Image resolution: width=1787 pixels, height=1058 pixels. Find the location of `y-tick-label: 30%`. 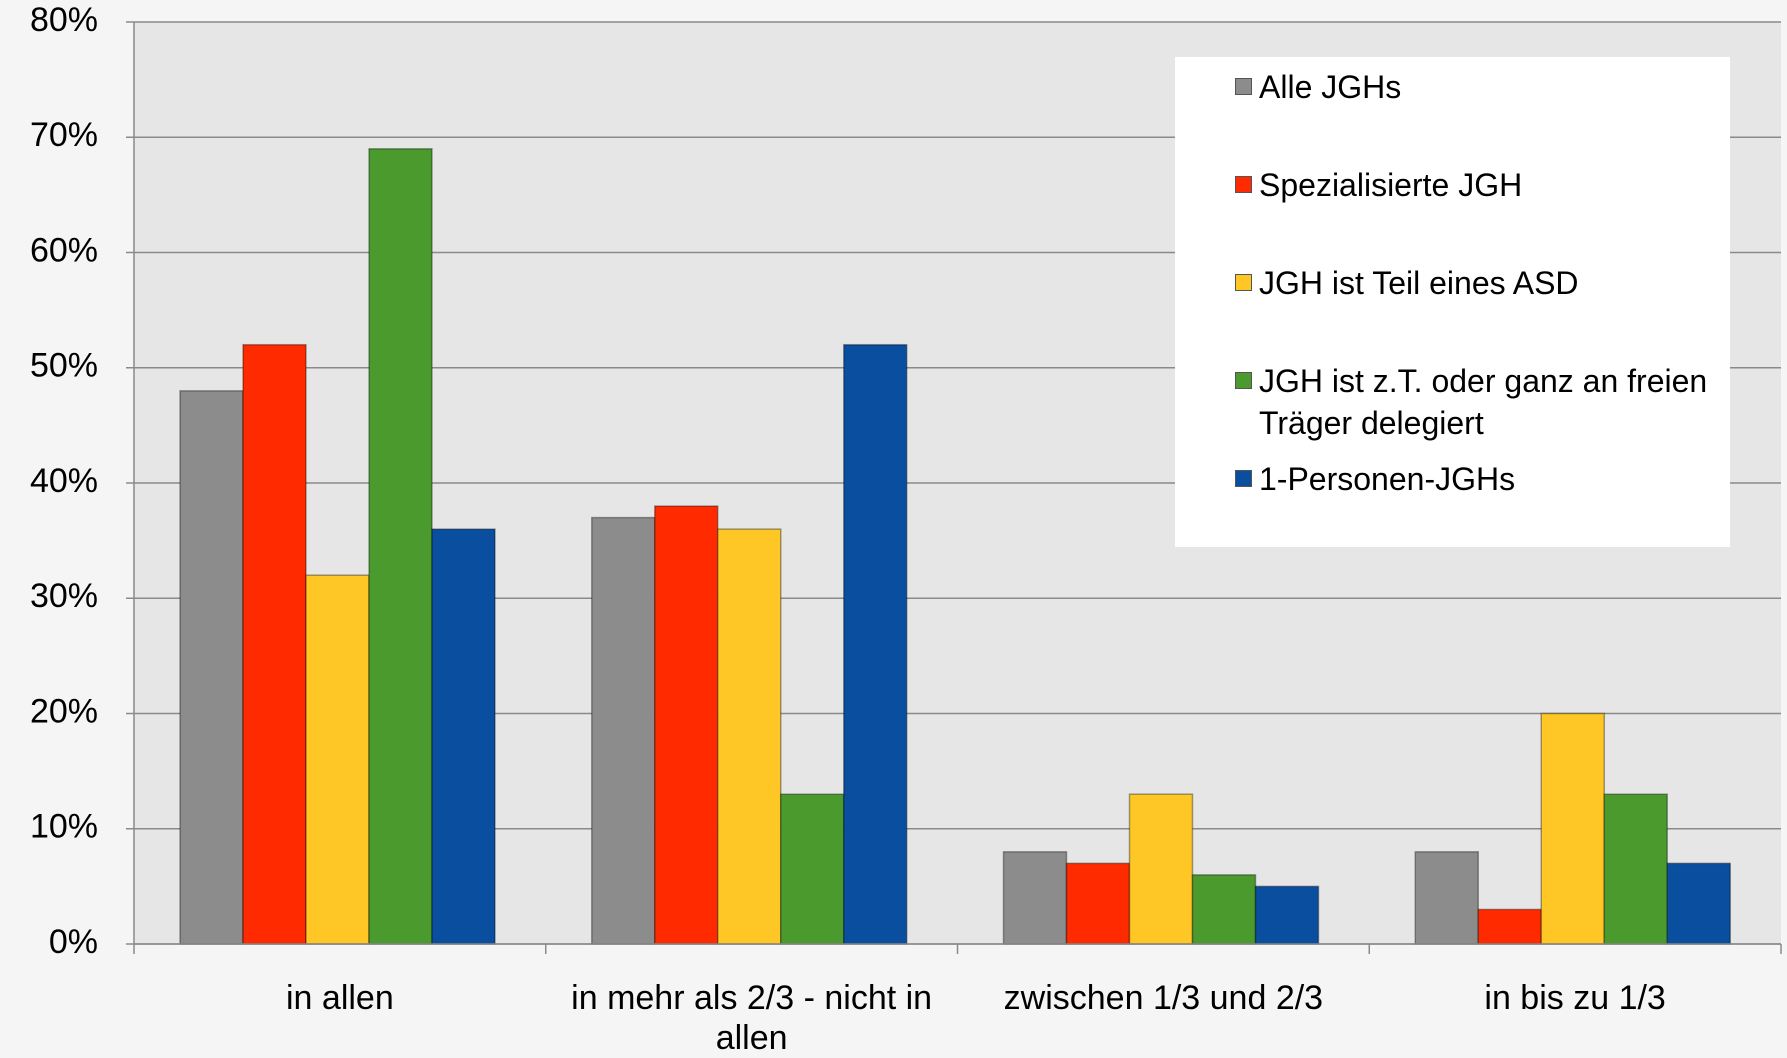

y-tick-label: 30% is located at coordinates (64, 596).